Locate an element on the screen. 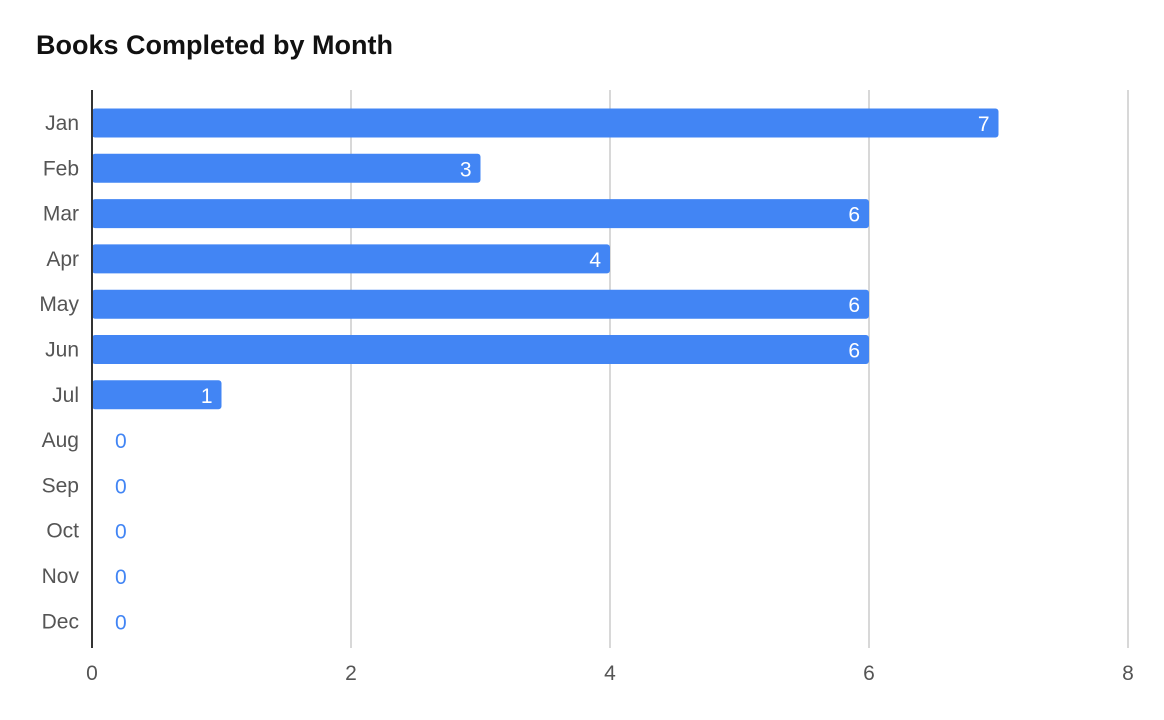 Image resolution: width=1164 pixels, height=720 pixels. data-label: 3 is located at coordinates (466, 169).